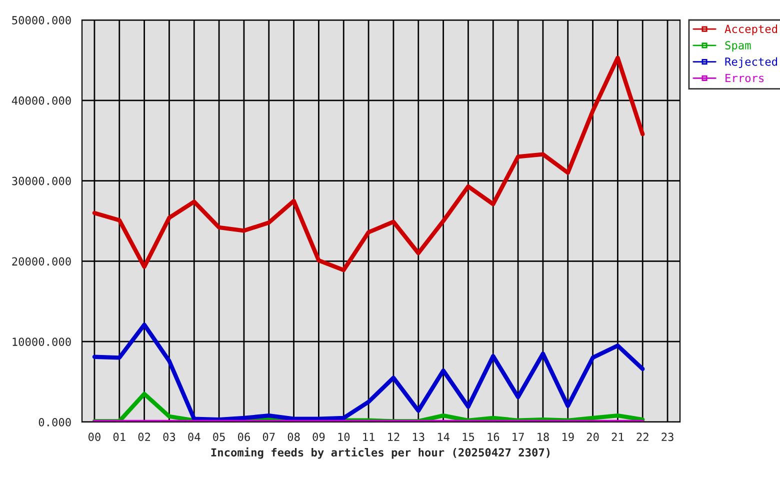 The width and height of the screenshot is (780, 480). Describe the element at coordinates (268, 437) in the screenshot. I see `x-tick-label: 07` at that location.